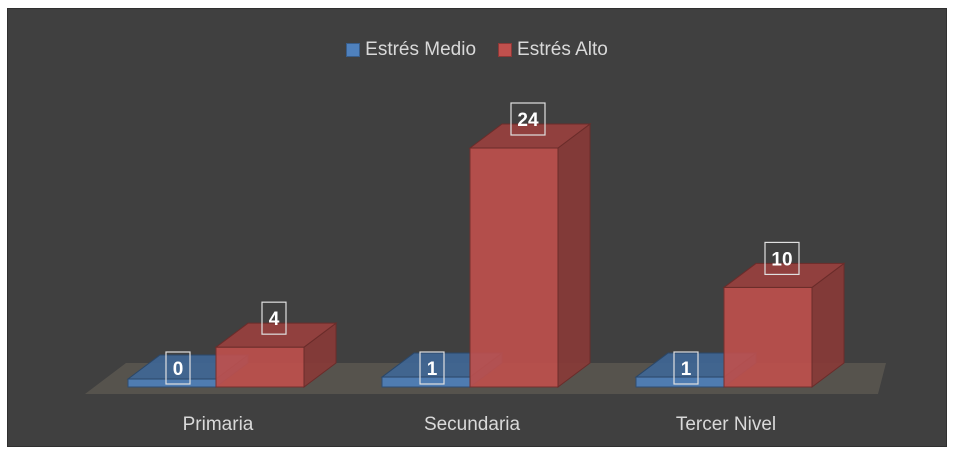 This screenshot has width=955, height=454. I want to click on bar-front-estres-medio-primaria, so click(172, 383).